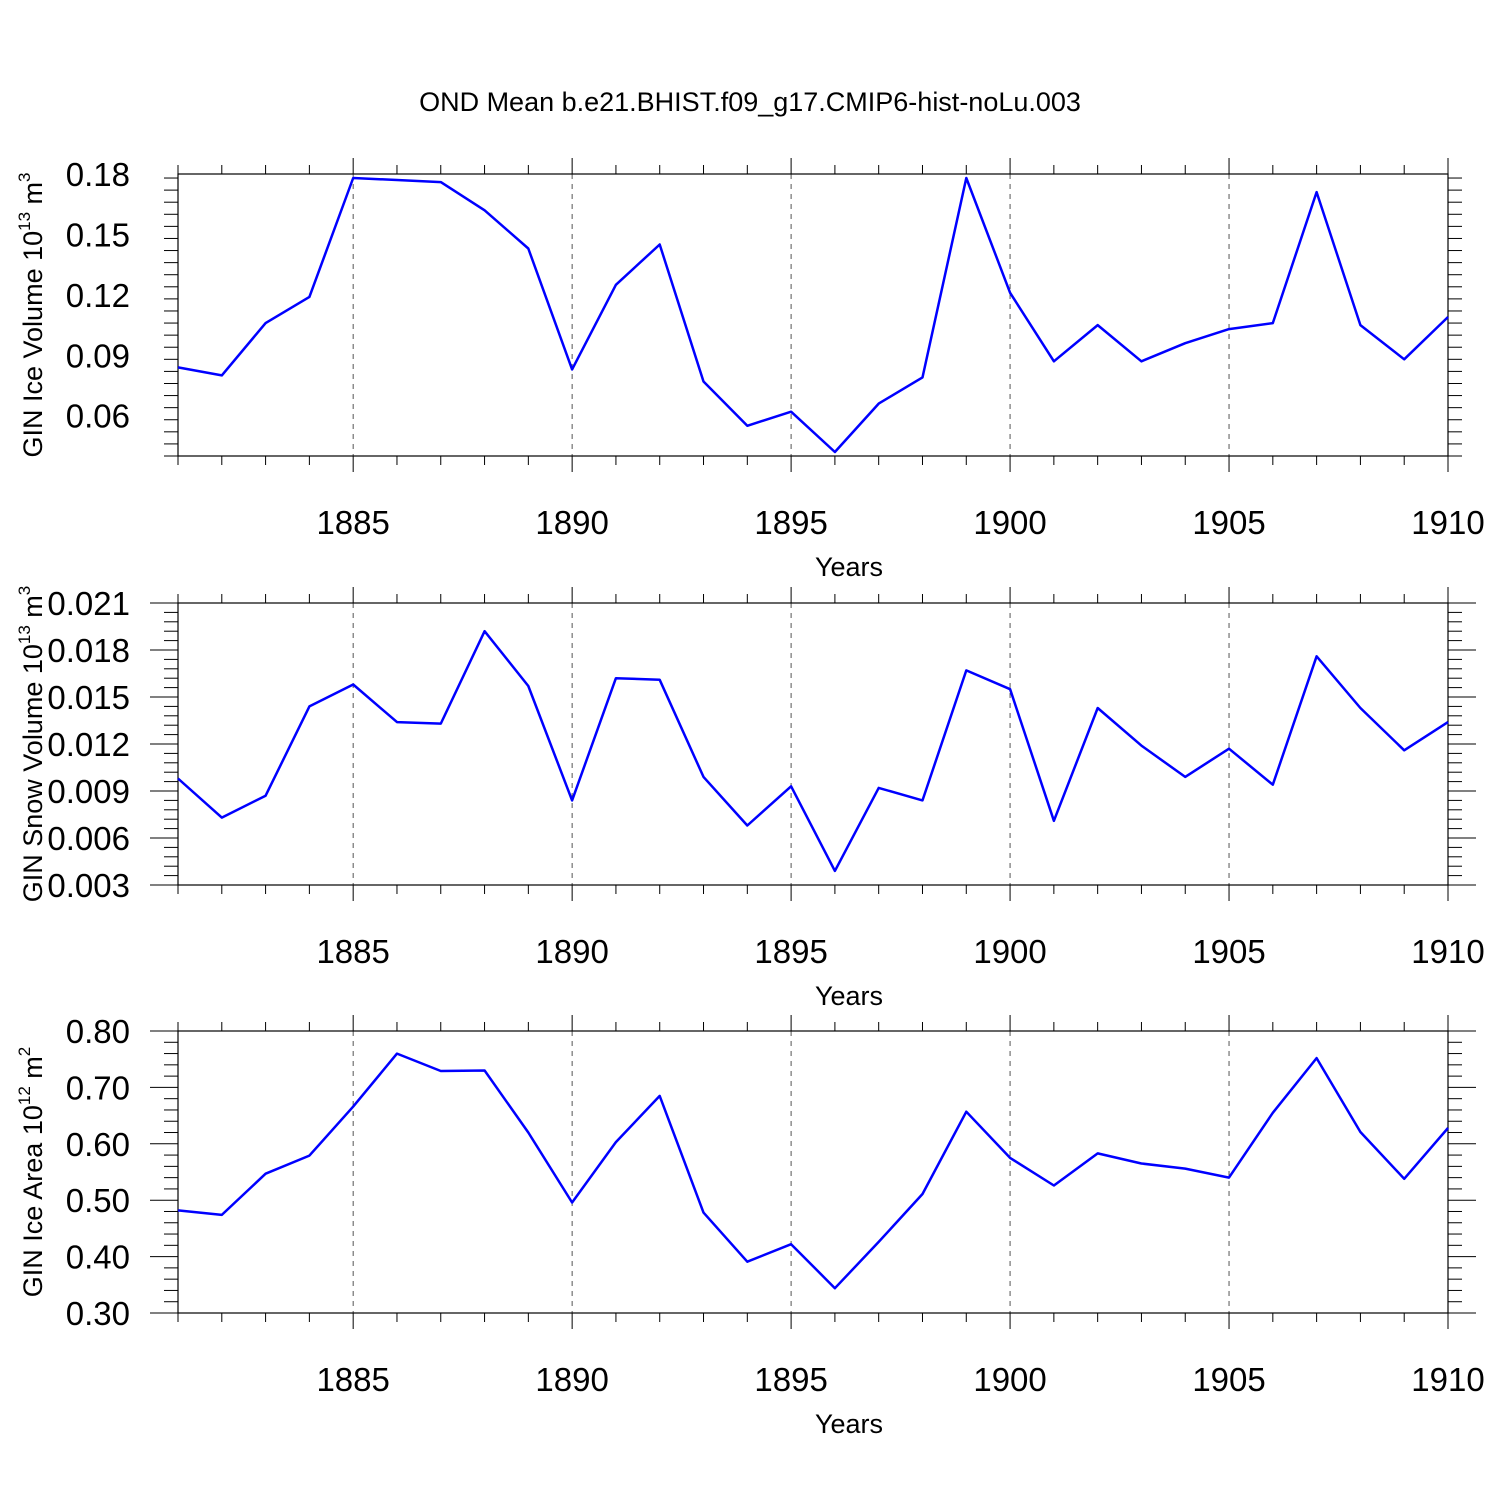 The height and width of the screenshot is (1500, 1500). What do you see at coordinates (98, 355) in the screenshot?
I see `y-tick-label: 0.09` at bounding box center [98, 355].